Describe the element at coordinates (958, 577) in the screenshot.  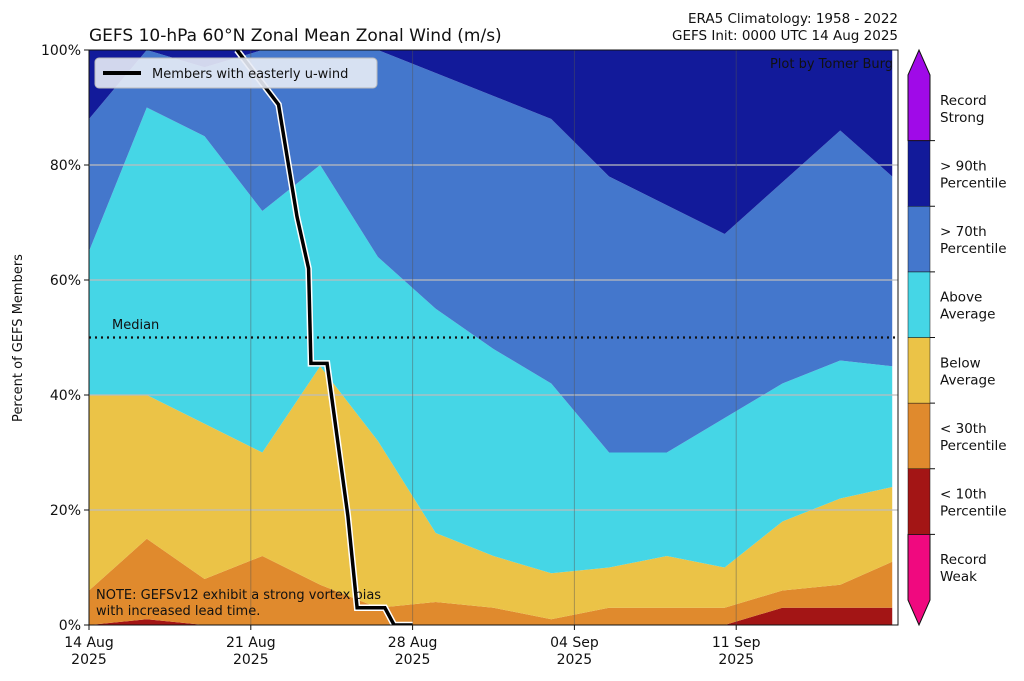
I see `colorbar-label: Weak` at that location.